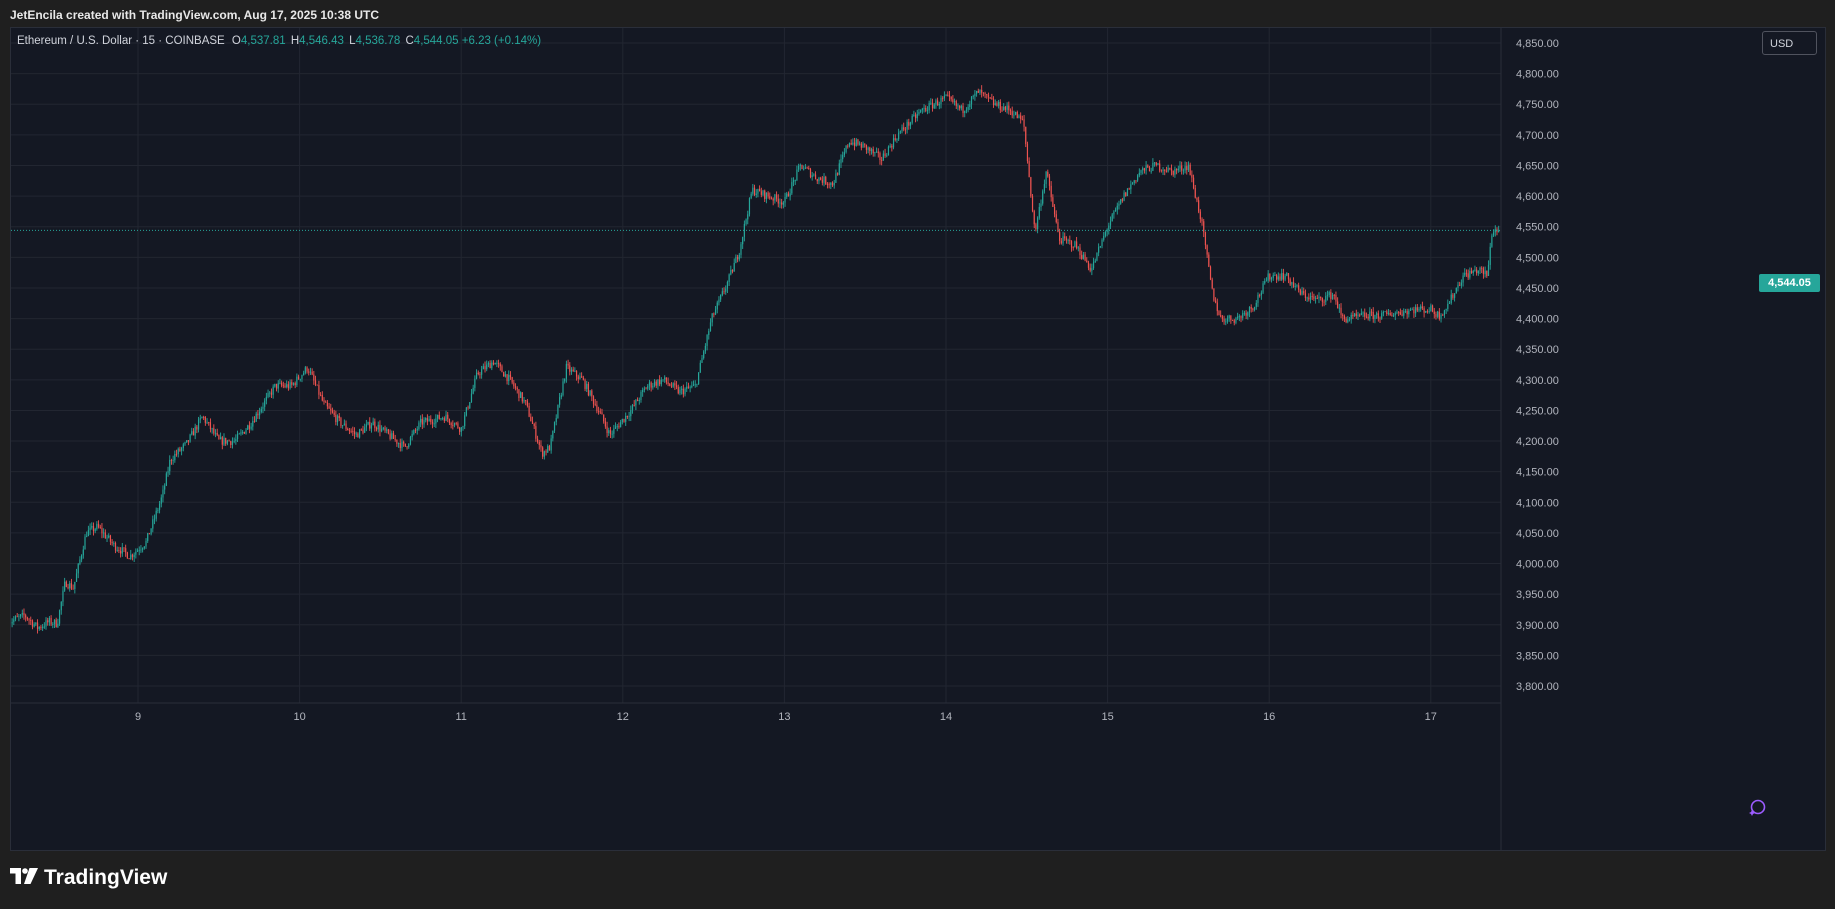 This screenshot has height=909, width=1835. What do you see at coordinates (1537, 381) in the screenshot?
I see `y-tick-label: 4,300.00` at bounding box center [1537, 381].